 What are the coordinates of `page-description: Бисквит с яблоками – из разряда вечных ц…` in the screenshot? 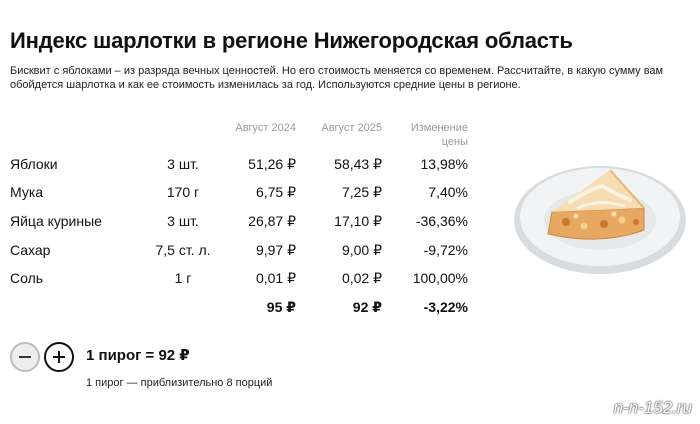 It's located at (355, 78).